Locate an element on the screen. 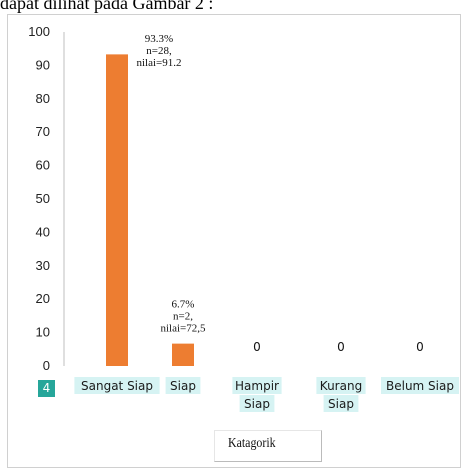 This screenshot has height=472, width=468. y-tick-label: 80 is located at coordinates (43, 98).